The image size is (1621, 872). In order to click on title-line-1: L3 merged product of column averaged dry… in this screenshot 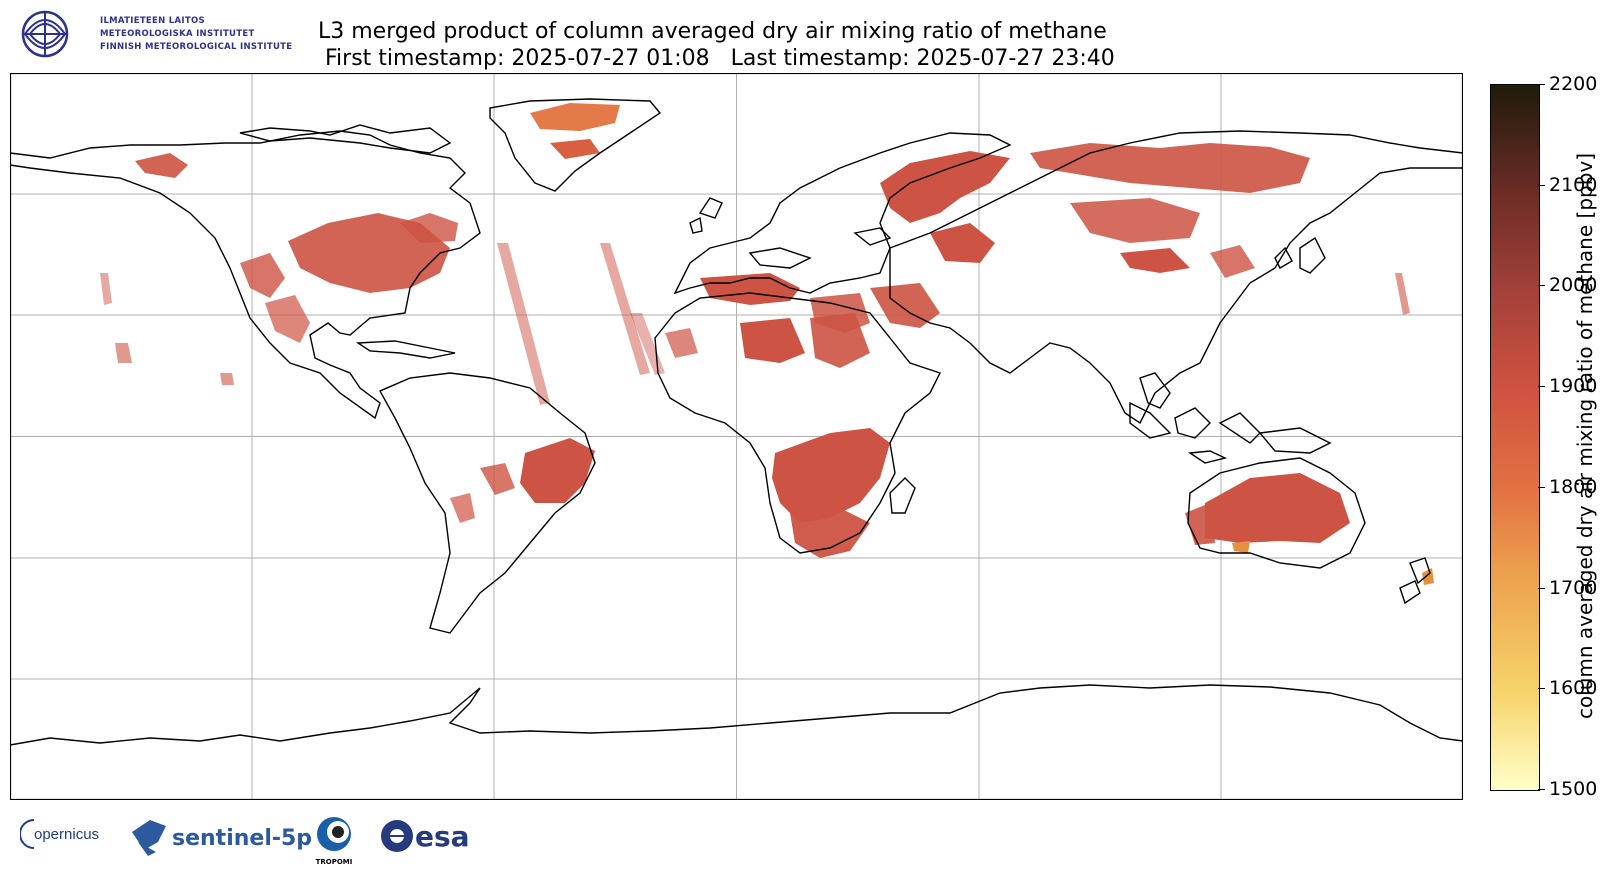, I will do `click(712, 31)`.